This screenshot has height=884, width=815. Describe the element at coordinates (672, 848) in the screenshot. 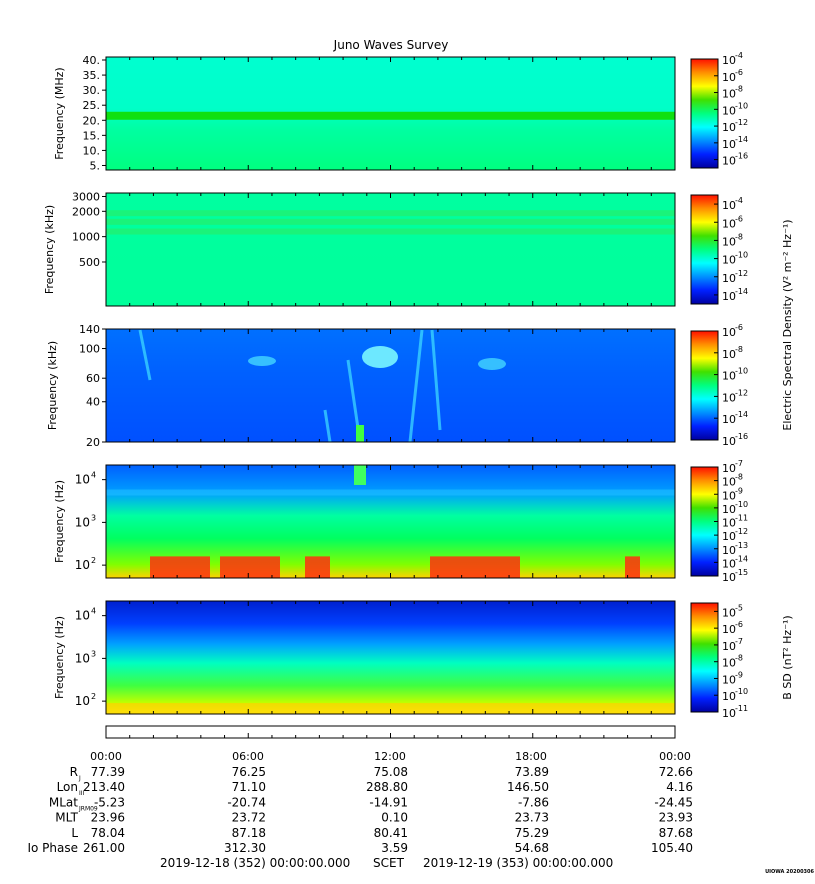

I see `ephemeris-value: 105.40` at that location.